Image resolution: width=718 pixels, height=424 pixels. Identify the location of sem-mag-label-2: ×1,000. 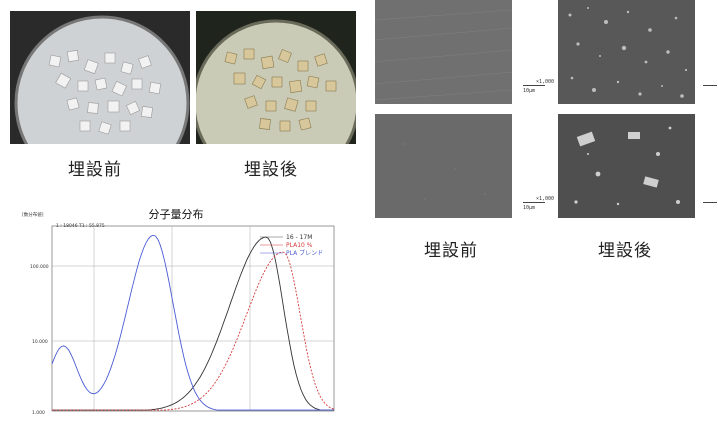
(545, 199).